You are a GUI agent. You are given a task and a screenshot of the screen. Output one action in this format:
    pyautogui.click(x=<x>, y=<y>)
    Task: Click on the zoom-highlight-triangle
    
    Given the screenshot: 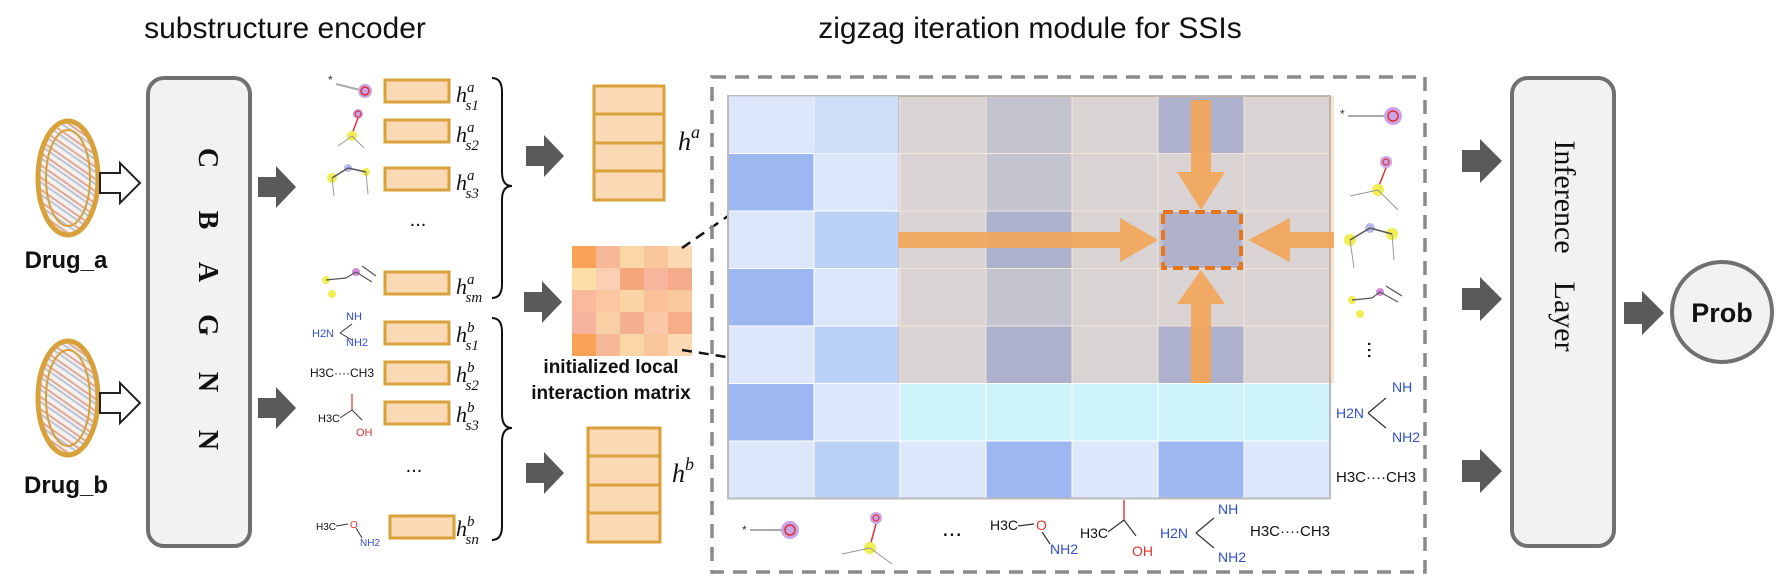 What is the action you would take?
    pyautogui.click(x=813, y=153)
    